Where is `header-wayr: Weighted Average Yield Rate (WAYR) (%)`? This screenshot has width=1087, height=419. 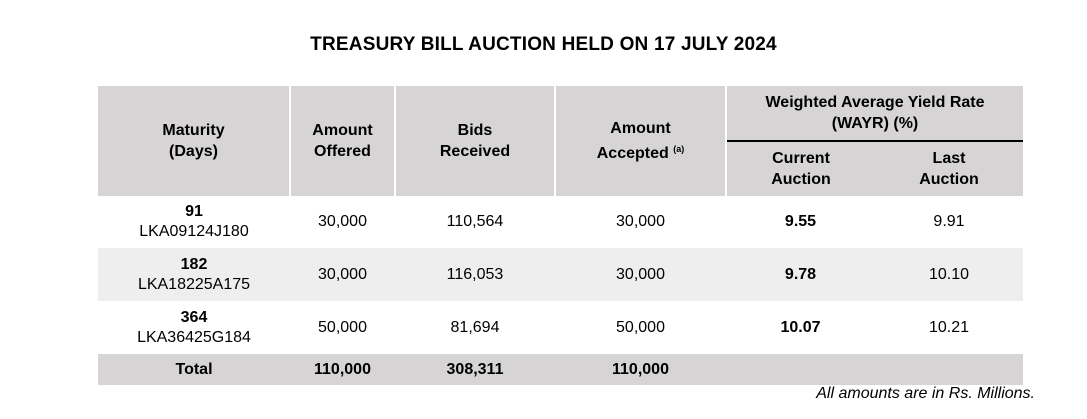 header-wayr: Weighted Average Yield Rate (WAYR) (%) is located at coordinates (874, 114).